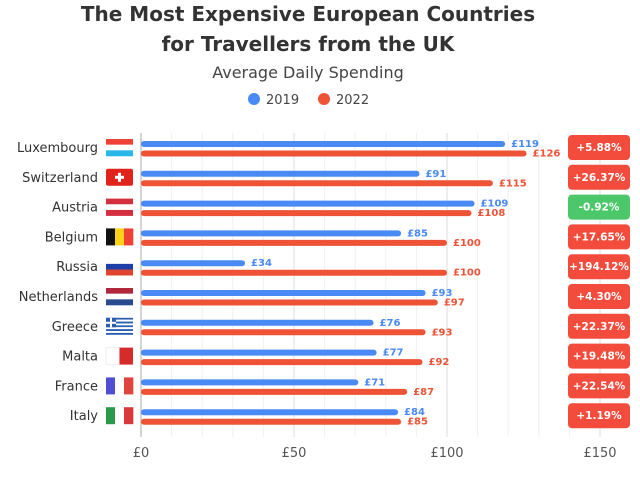  What do you see at coordinates (491, 213) in the screenshot?
I see `value-label-2022: £108` at bounding box center [491, 213].